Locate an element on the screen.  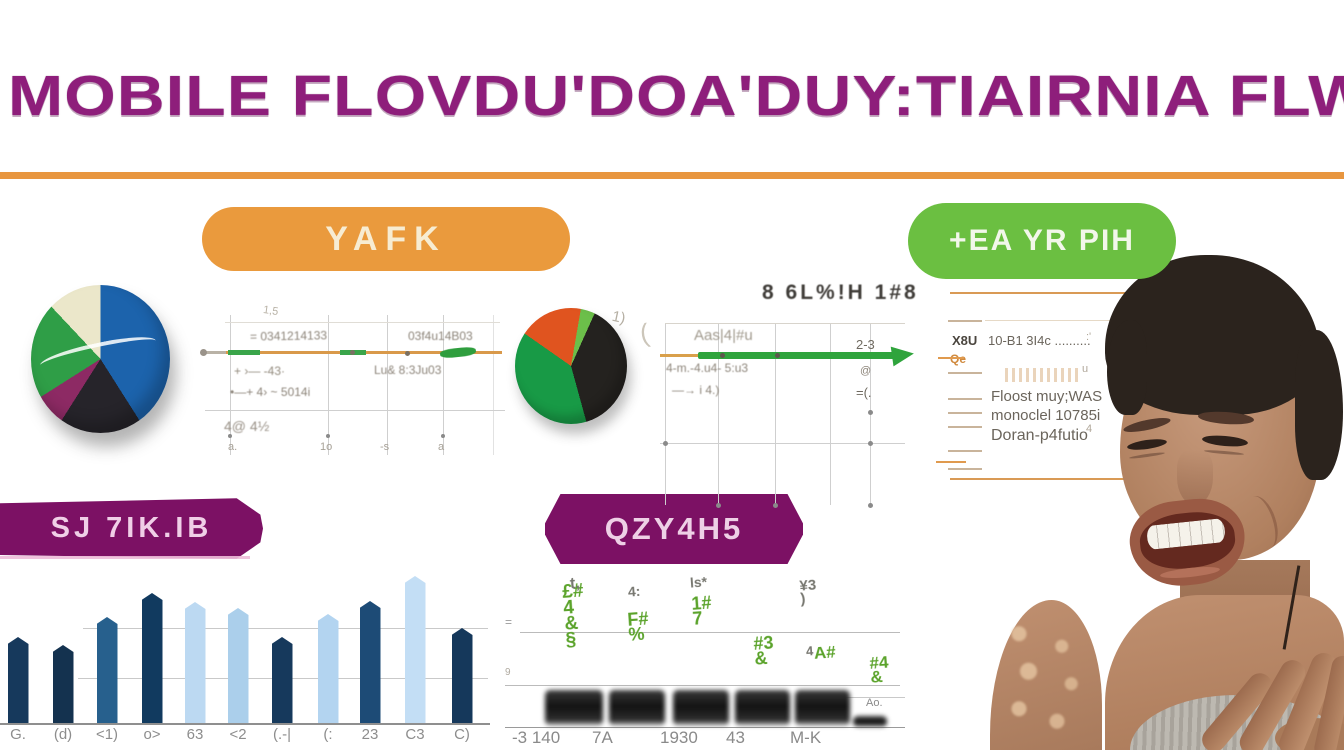
pie-chart-right is located at coordinates (571, 366).